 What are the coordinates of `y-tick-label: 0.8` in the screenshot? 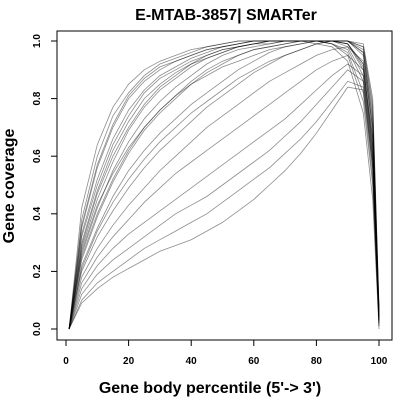 It's located at (37, 98).